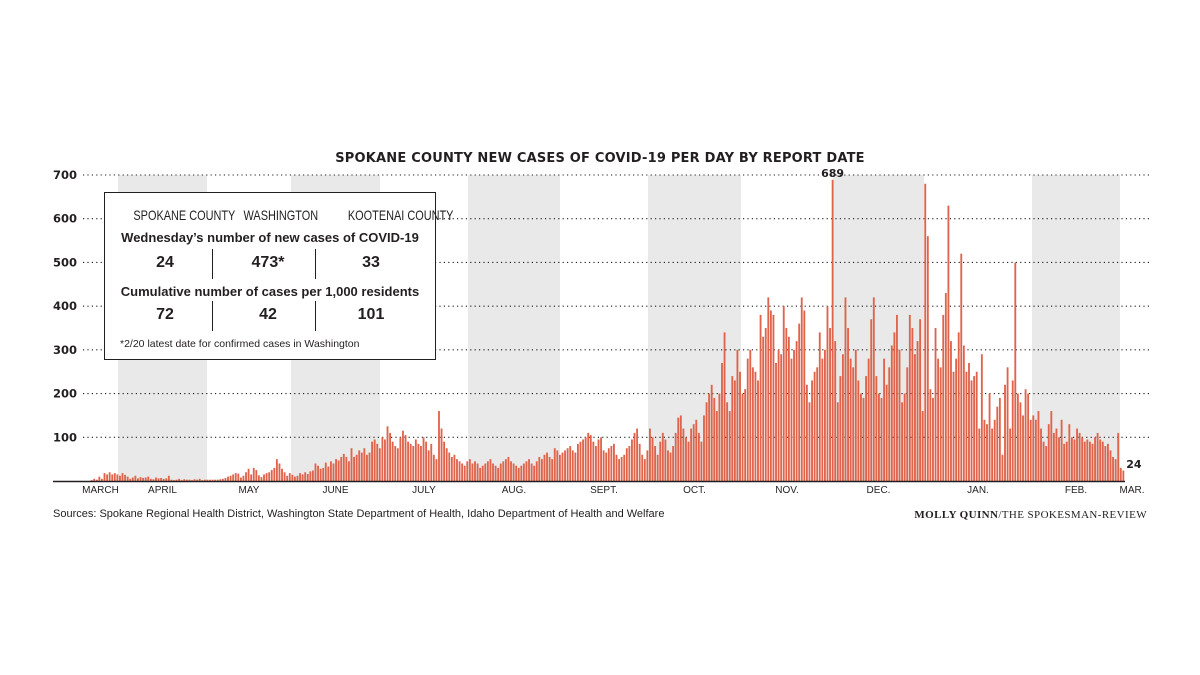 The image size is (1200, 675). I want to click on month-label: NOV., so click(787, 490).